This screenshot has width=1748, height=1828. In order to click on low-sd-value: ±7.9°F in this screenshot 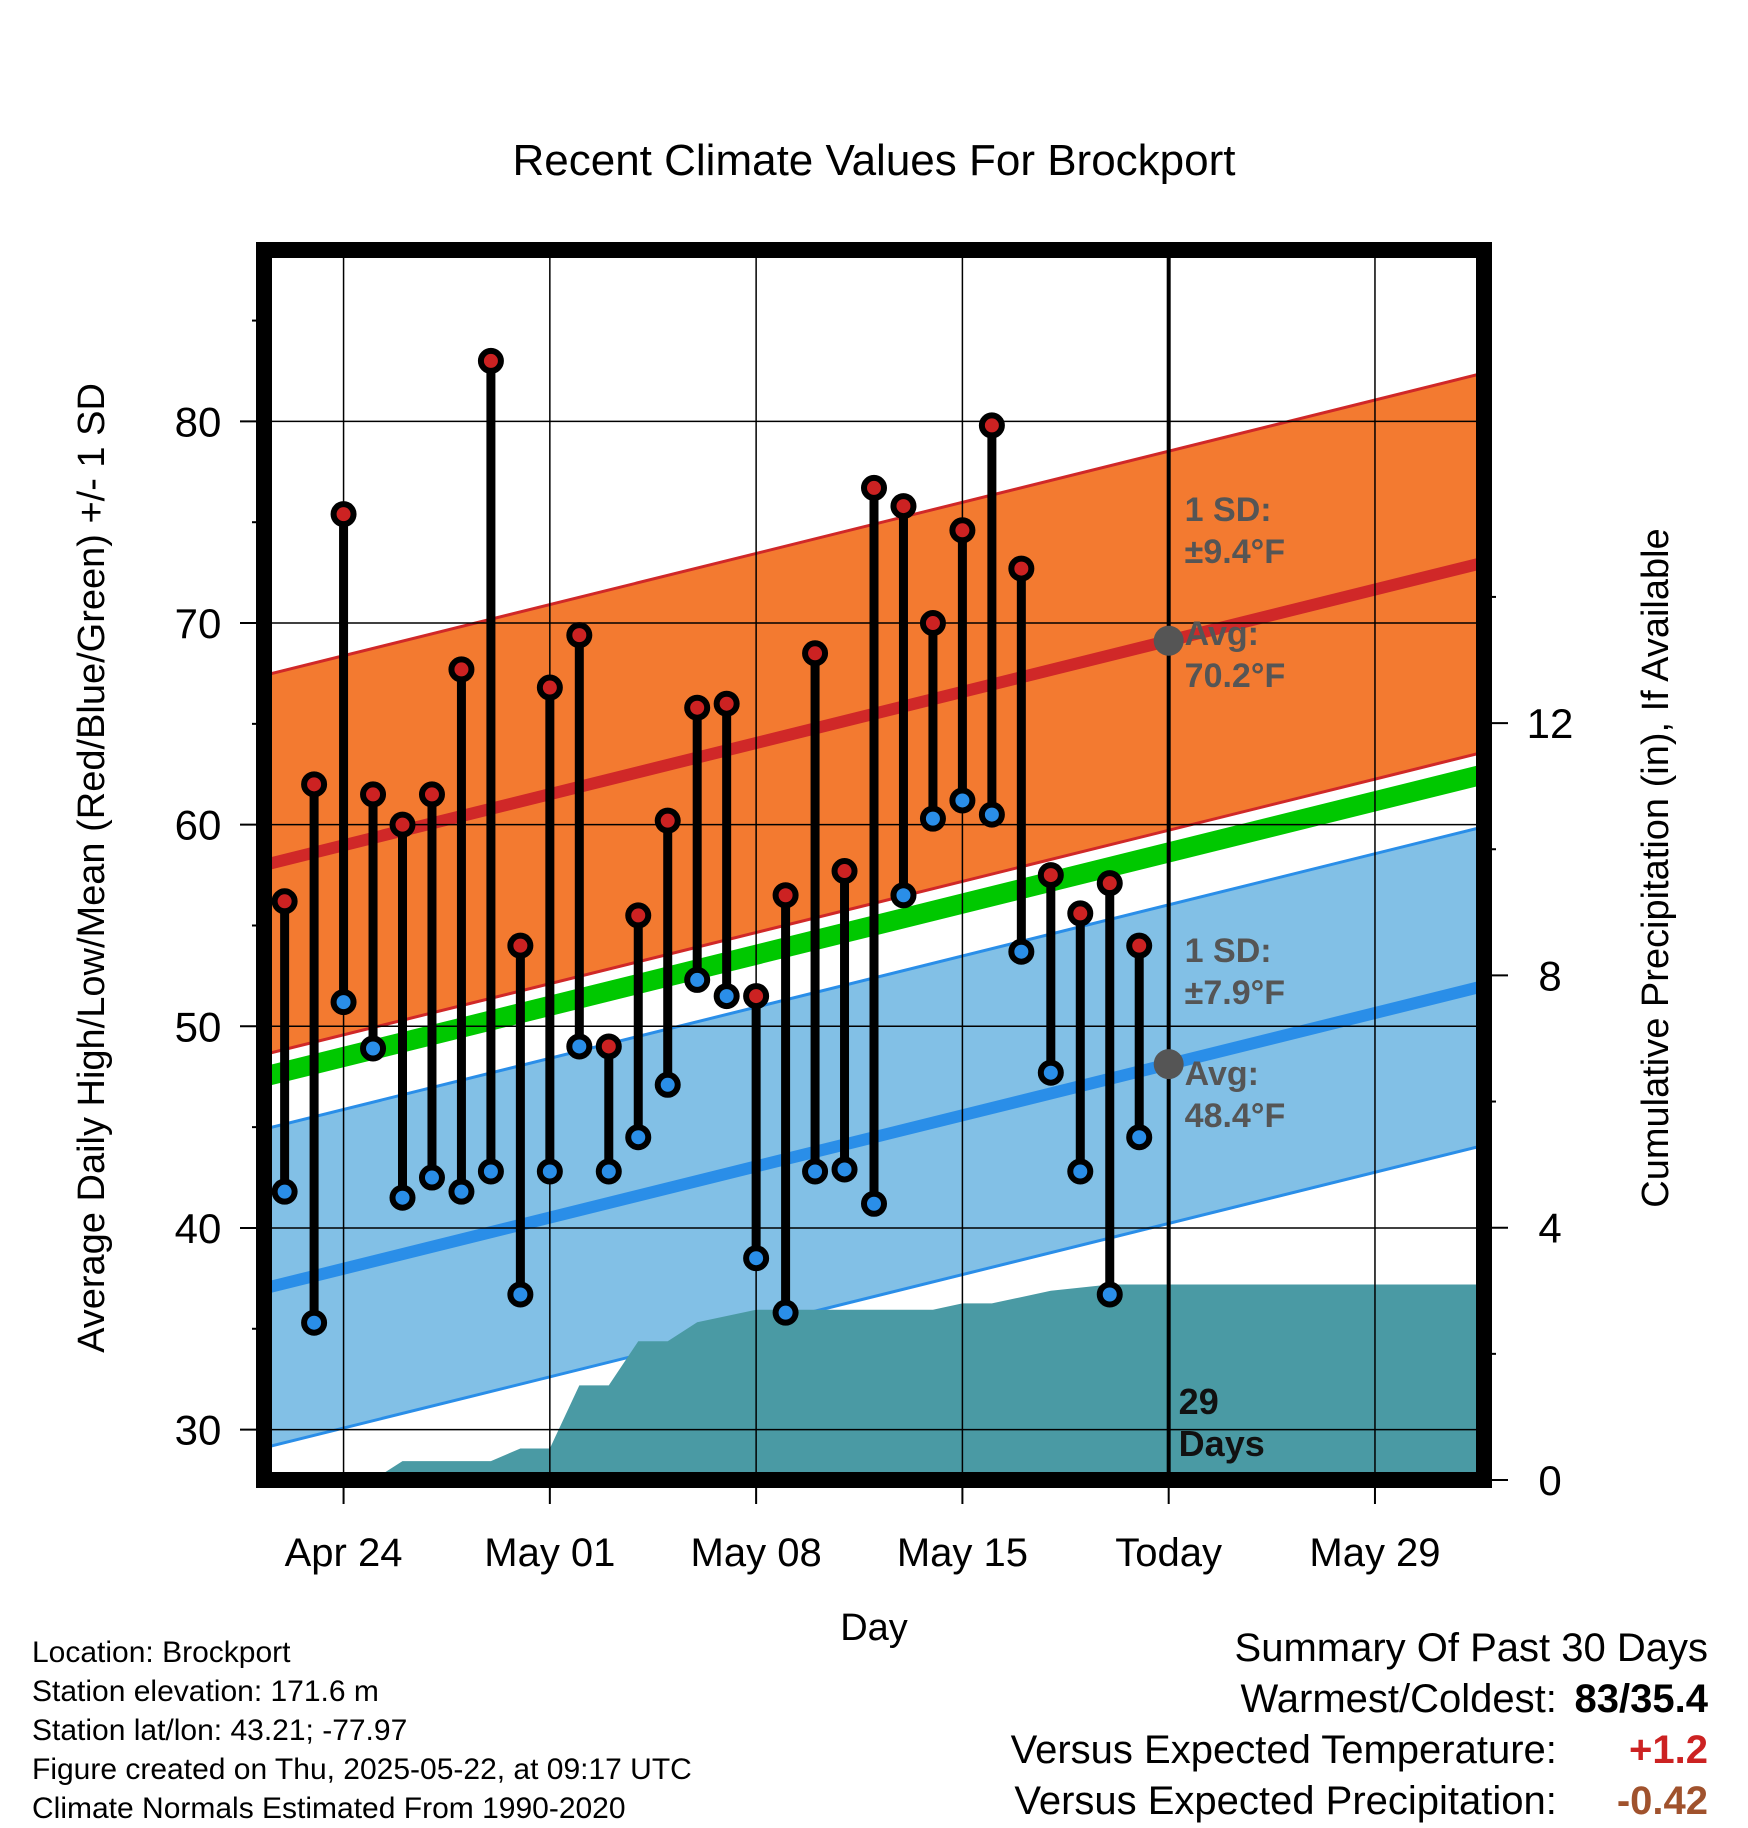, I will do `click(1235, 993)`.